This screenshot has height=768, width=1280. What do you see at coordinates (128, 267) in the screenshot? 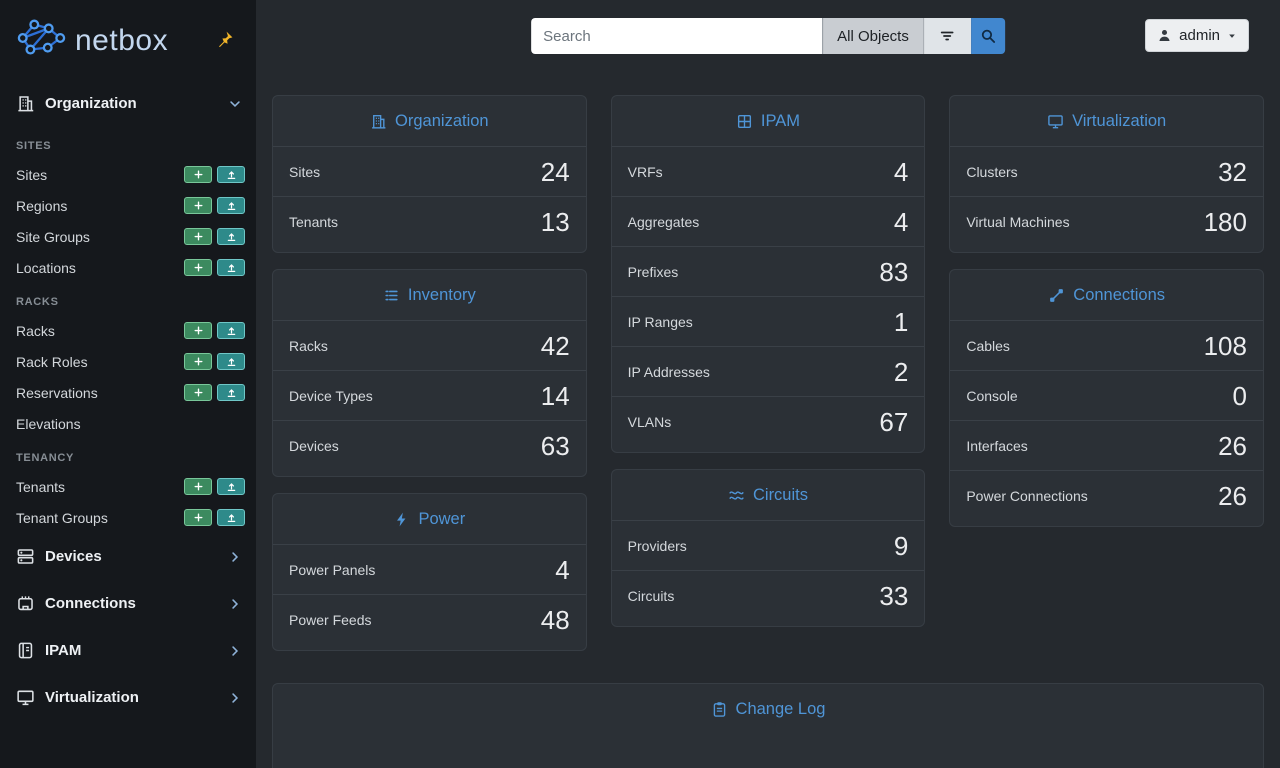
I see `sidebar-item-locations: Locations` at bounding box center [128, 267].